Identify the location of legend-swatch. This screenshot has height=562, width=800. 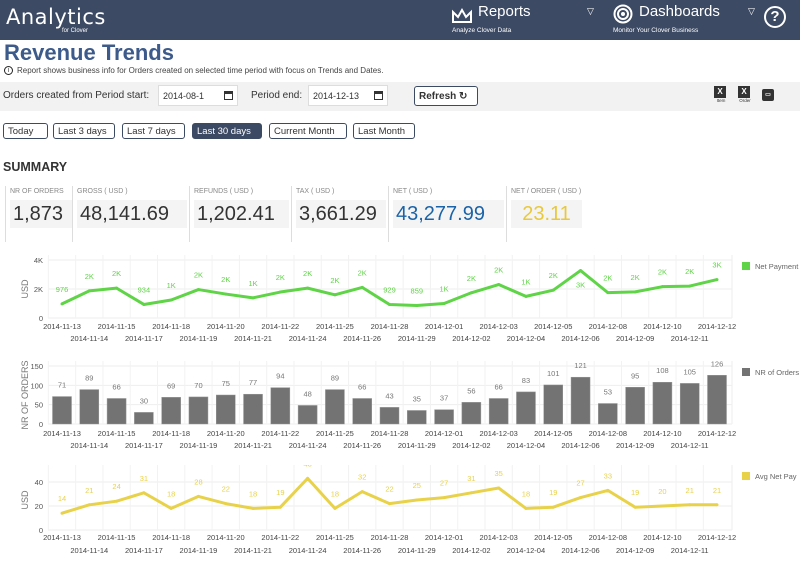
(746, 476).